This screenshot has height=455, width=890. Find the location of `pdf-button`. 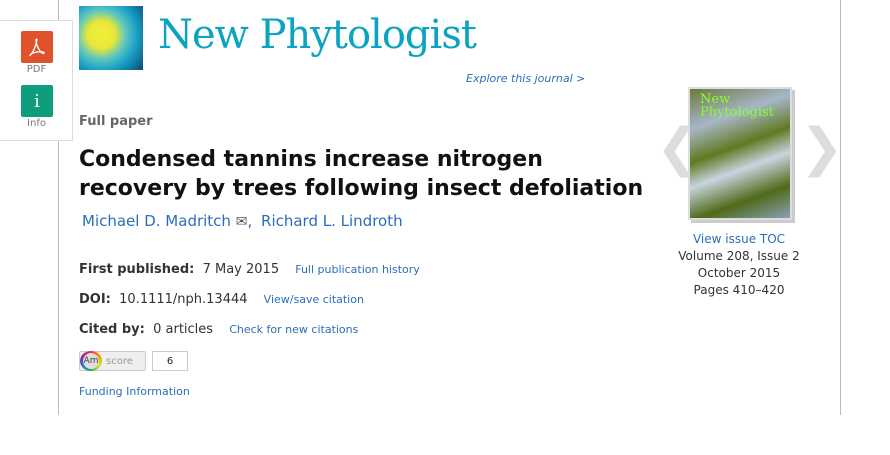

pdf-button is located at coordinates (37, 47).